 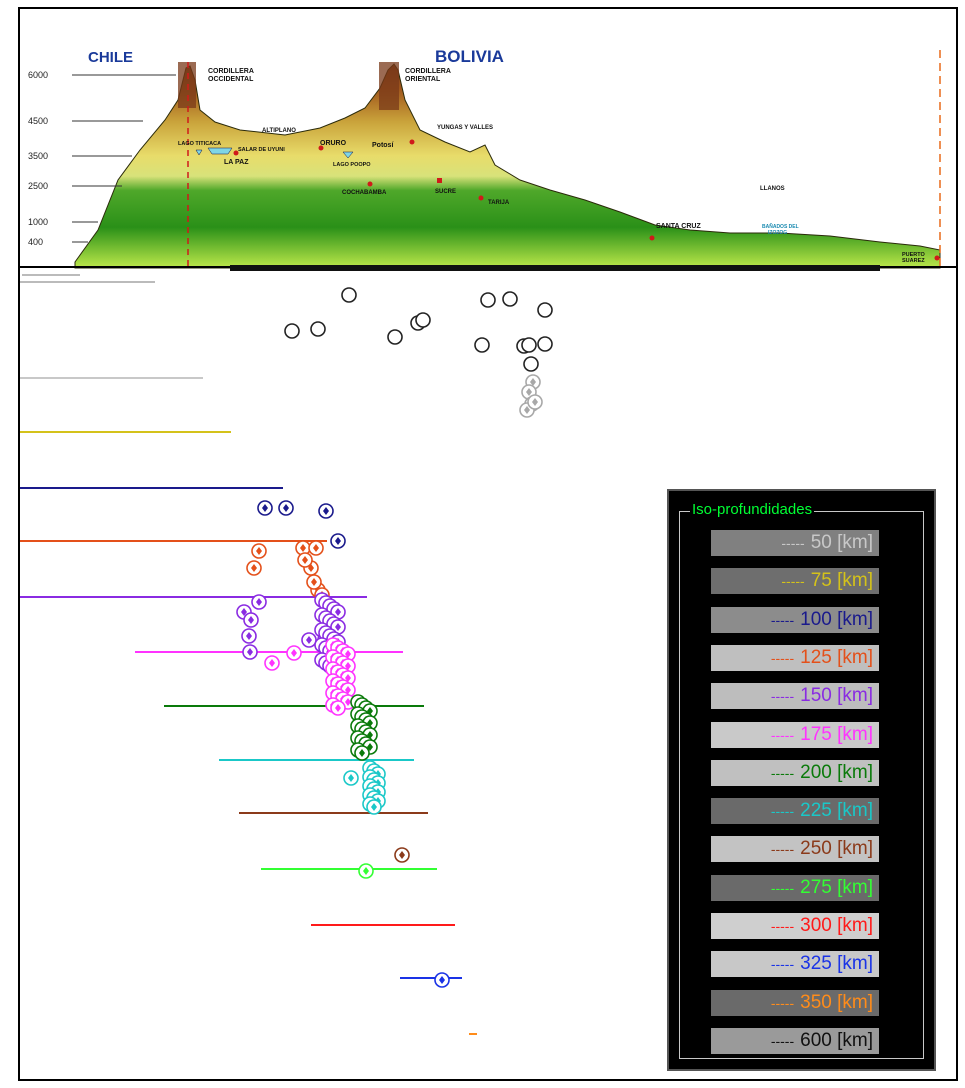 I want to click on label-tarija: TARIJA, so click(x=499, y=203).